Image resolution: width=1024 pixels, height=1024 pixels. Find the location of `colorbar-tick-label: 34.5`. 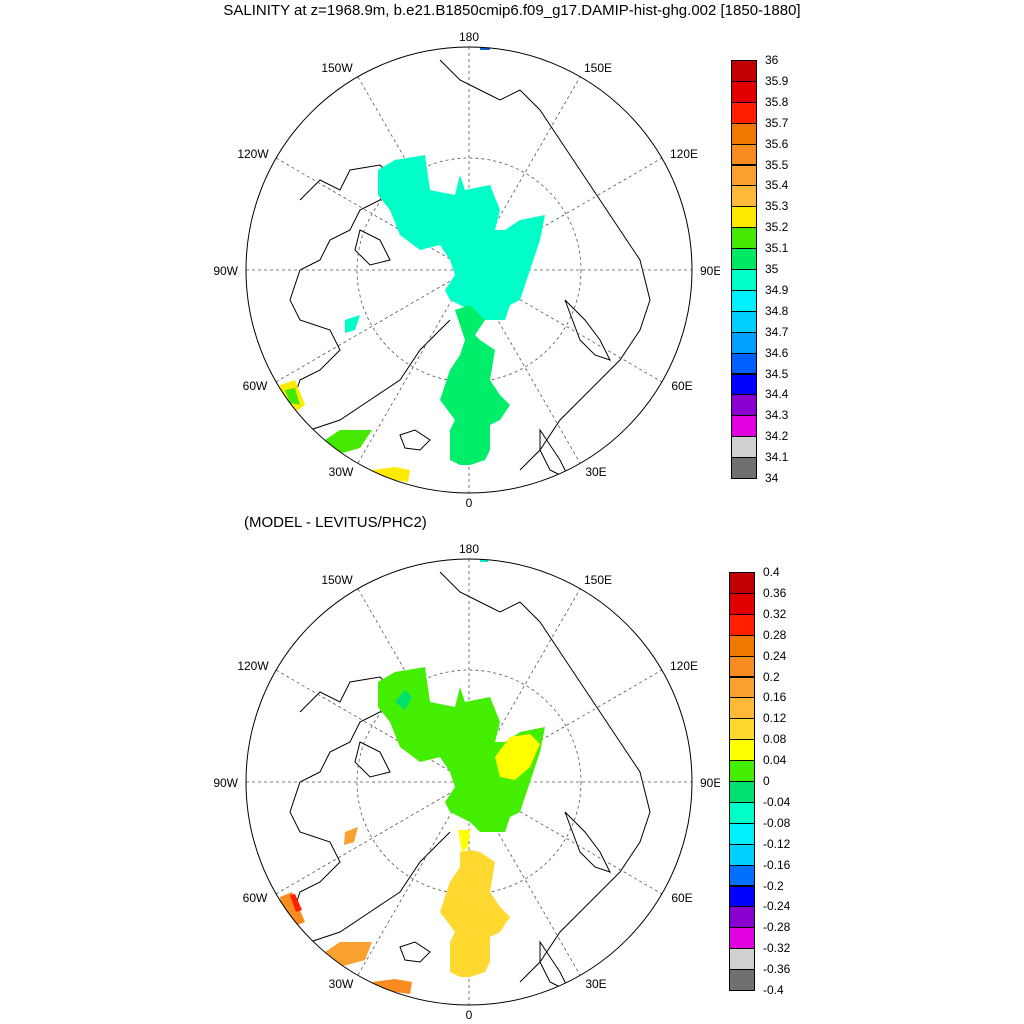

colorbar-tick-label: 34.5 is located at coordinates (777, 373).